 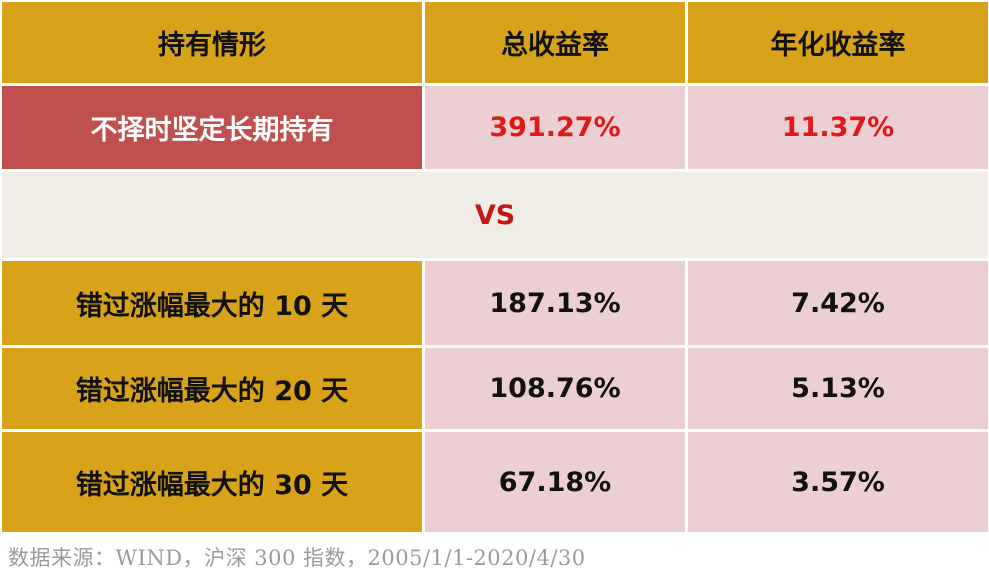 I want to click on header-annualized-return: 年化收益率, so click(x=838, y=42).